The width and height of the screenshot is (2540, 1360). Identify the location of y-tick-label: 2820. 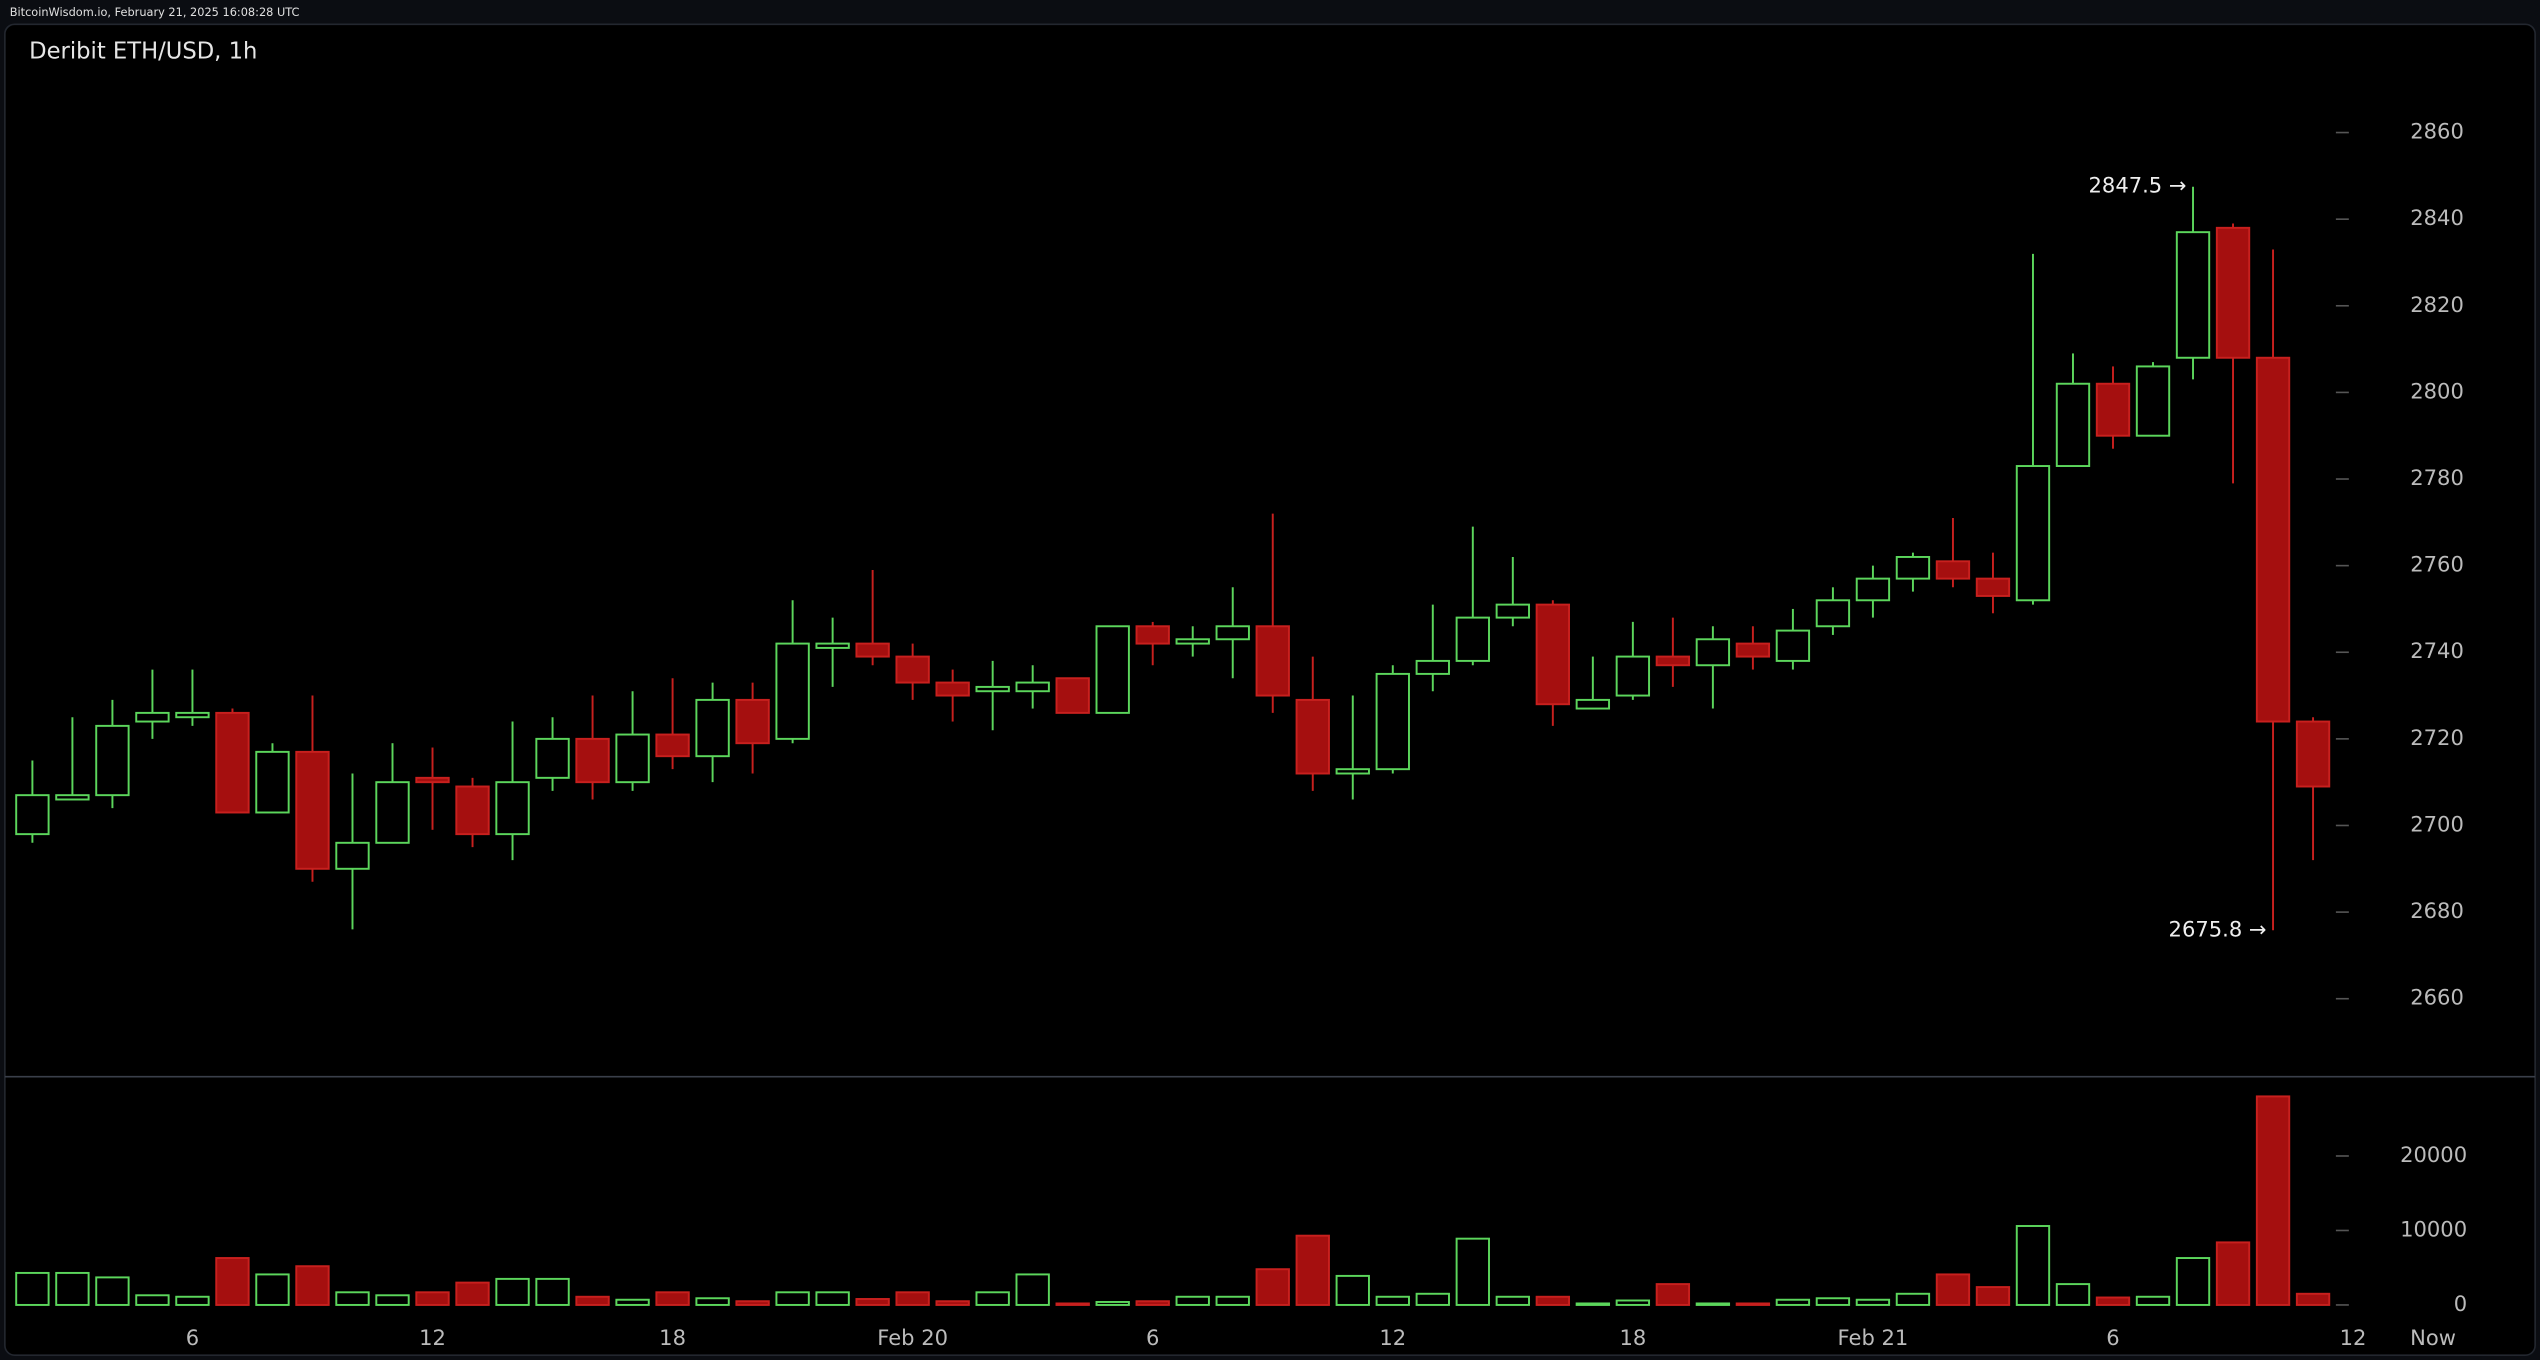
(2437, 304).